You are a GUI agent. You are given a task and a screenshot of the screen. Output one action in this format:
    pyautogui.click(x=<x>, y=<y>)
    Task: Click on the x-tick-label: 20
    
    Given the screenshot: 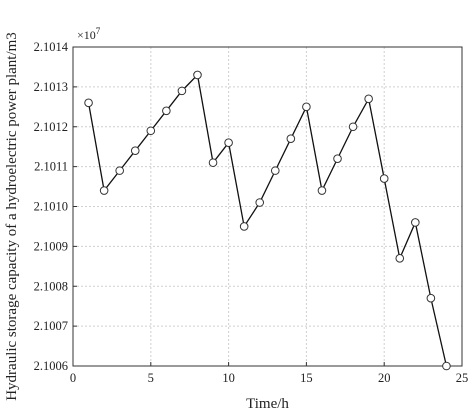 What is the action you would take?
    pyautogui.click(x=384, y=378)
    